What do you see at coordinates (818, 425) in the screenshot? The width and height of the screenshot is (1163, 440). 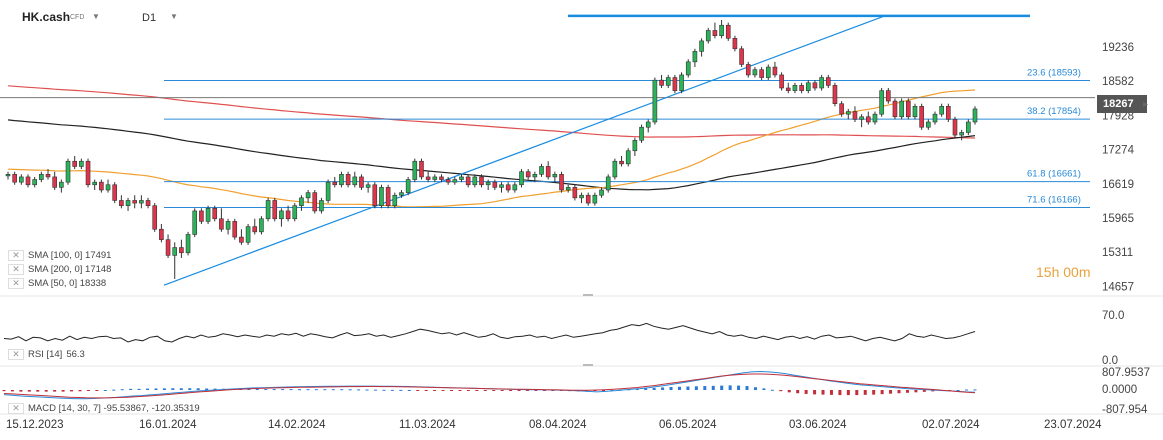 I see `x-tick-label: 03.06.2024` at bounding box center [818, 425].